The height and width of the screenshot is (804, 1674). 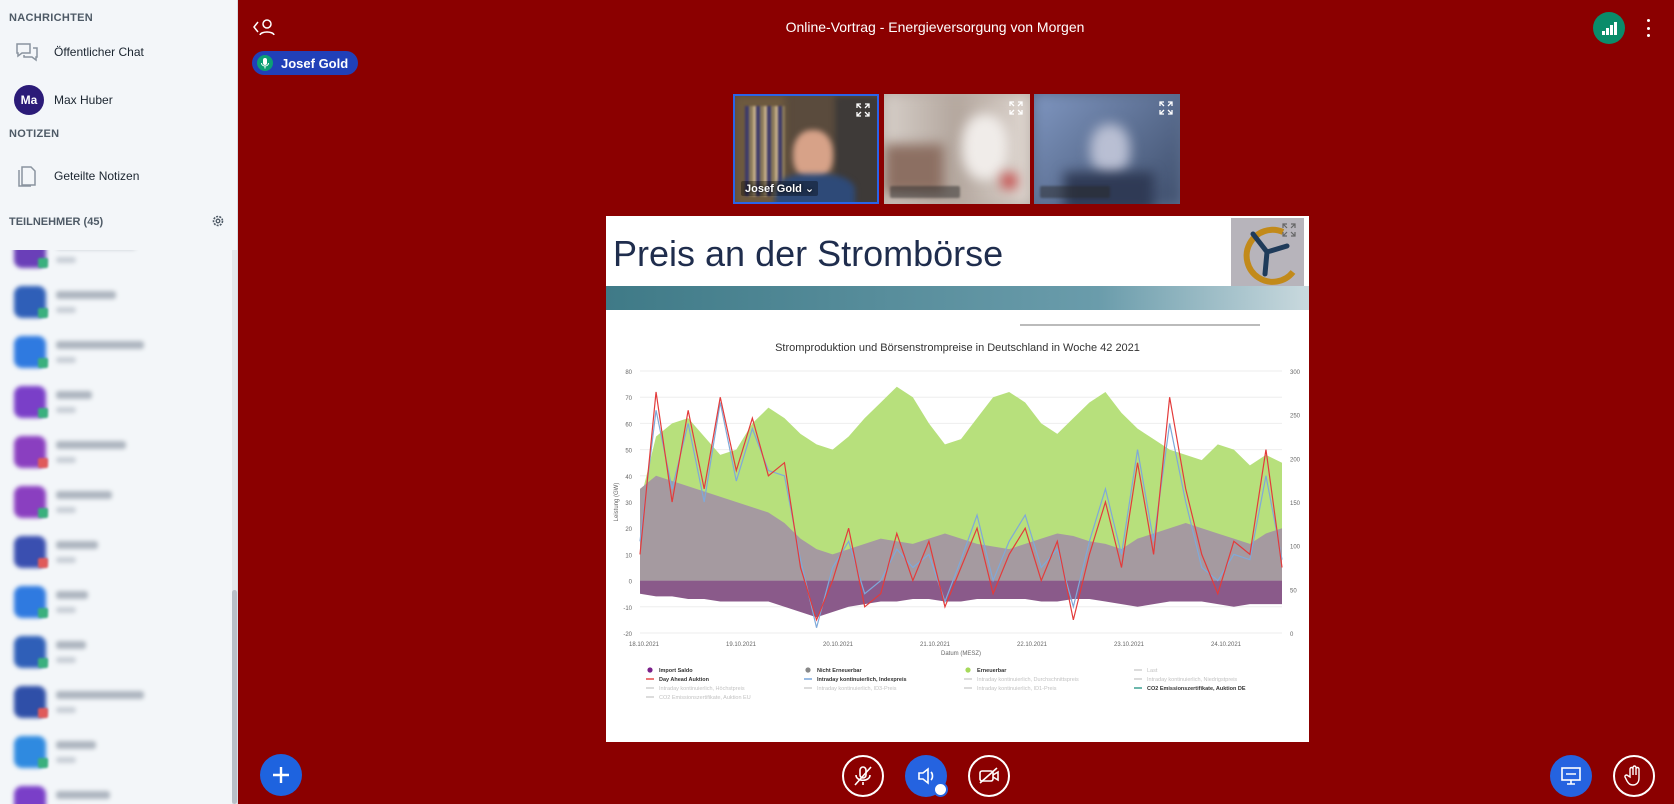 I want to click on avatar: Ma, so click(x=29, y=100).